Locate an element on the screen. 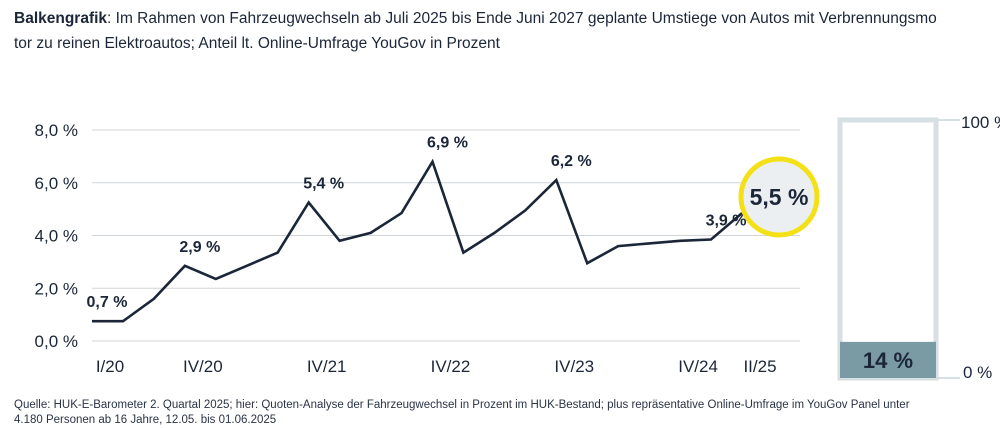  y-tick-label: 8,0 % is located at coordinates (56, 130).